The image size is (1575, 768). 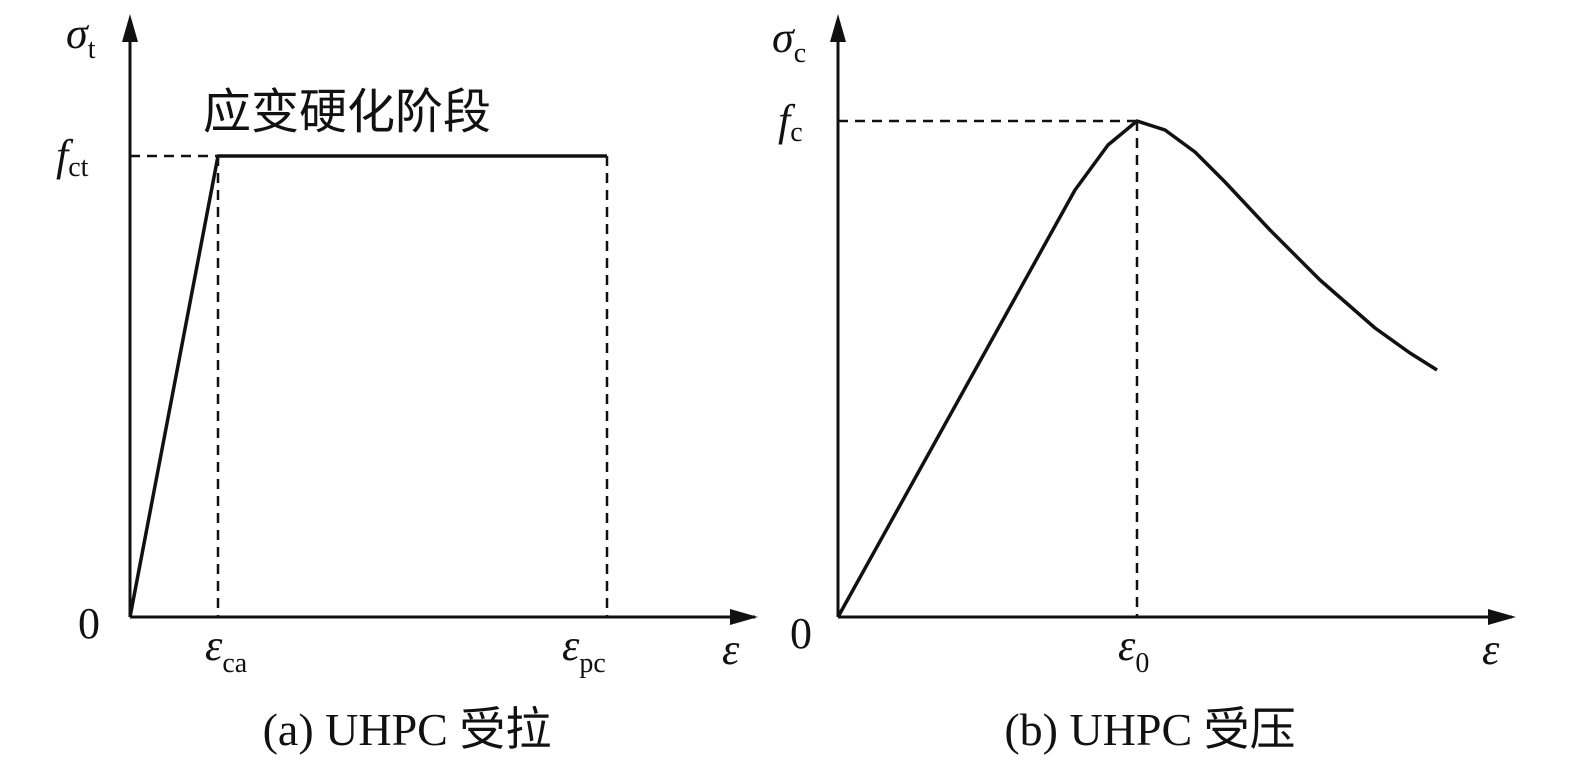 I want to click on subscript: ca, so click(x=234, y=663).